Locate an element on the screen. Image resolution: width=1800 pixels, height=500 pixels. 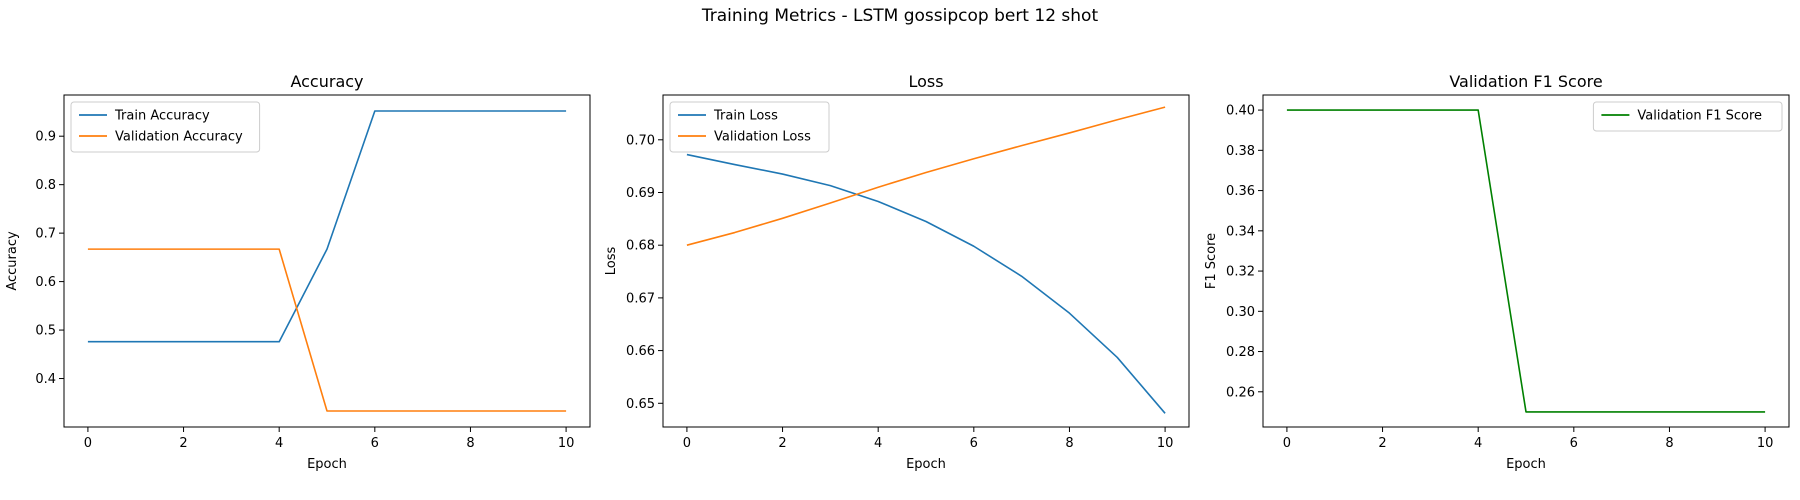
y-tick-label: 0.69 is located at coordinates (640, 193).